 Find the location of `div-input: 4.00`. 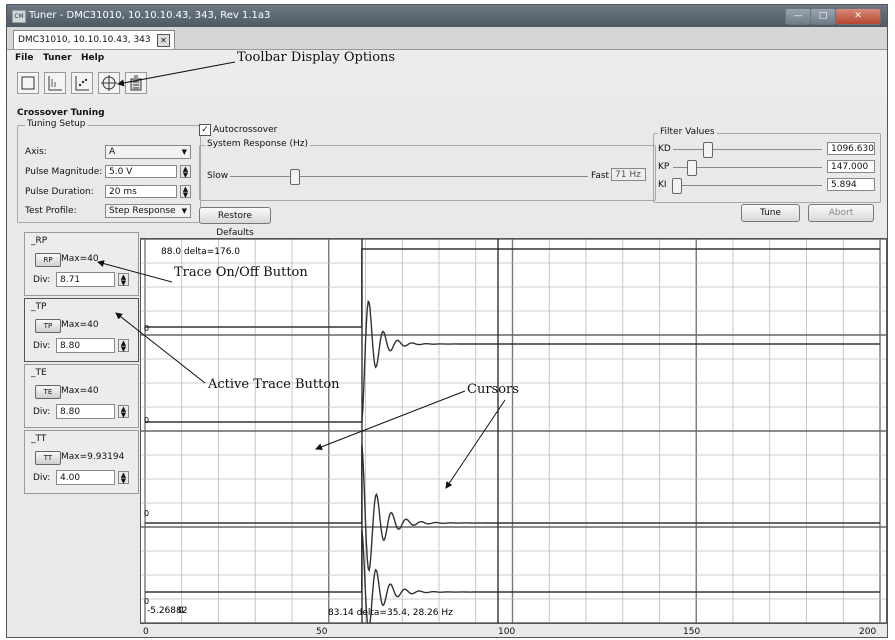

div-input: 4.00 is located at coordinates (85, 477).